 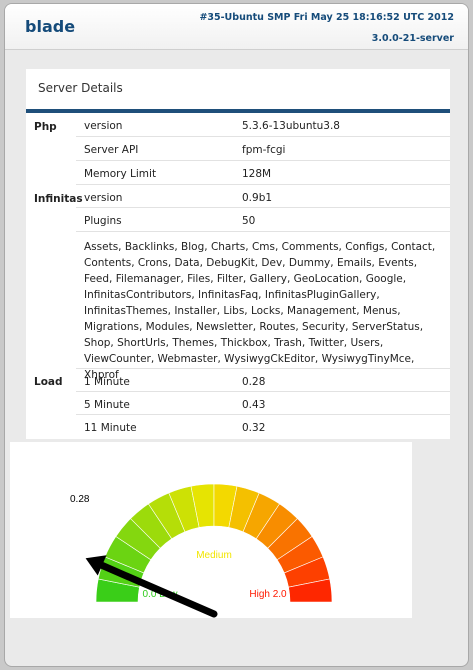 What do you see at coordinates (254, 428) in the screenshot?
I see `row-value: 0.32` at bounding box center [254, 428].